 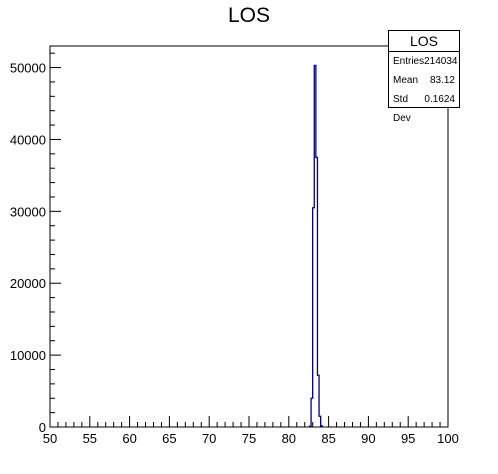 I want to click on x-axis: 50 55 60 65 70 75 80 85 90 95 100, so click(x=251, y=431).